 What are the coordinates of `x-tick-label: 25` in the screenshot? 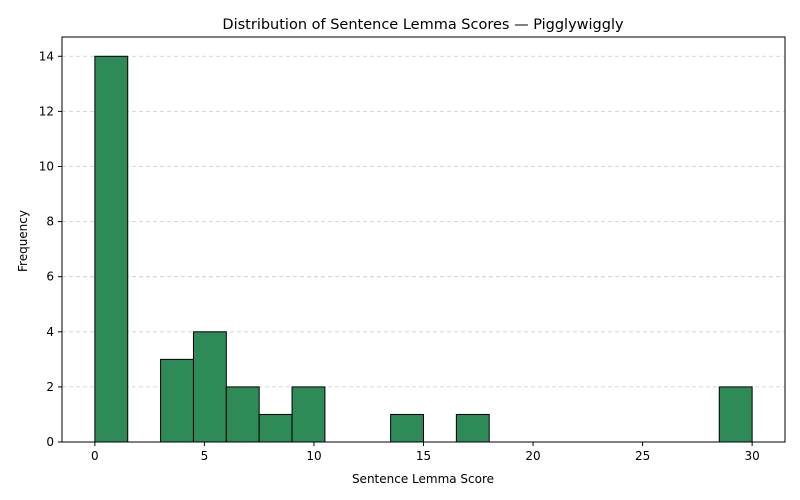 It's located at (642, 456).